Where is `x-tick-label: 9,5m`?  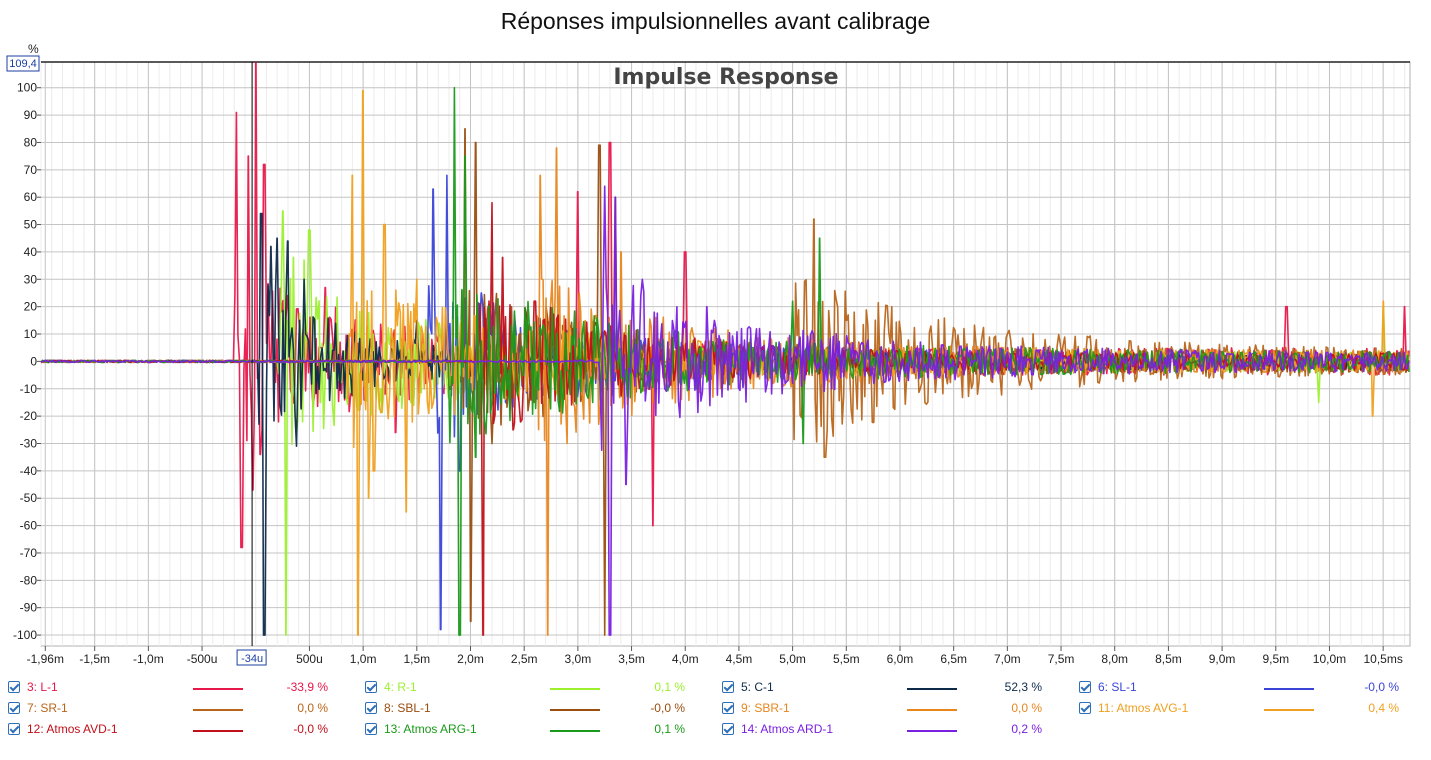 x-tick-label: 9,5m is located at coordinates (1275, 659).